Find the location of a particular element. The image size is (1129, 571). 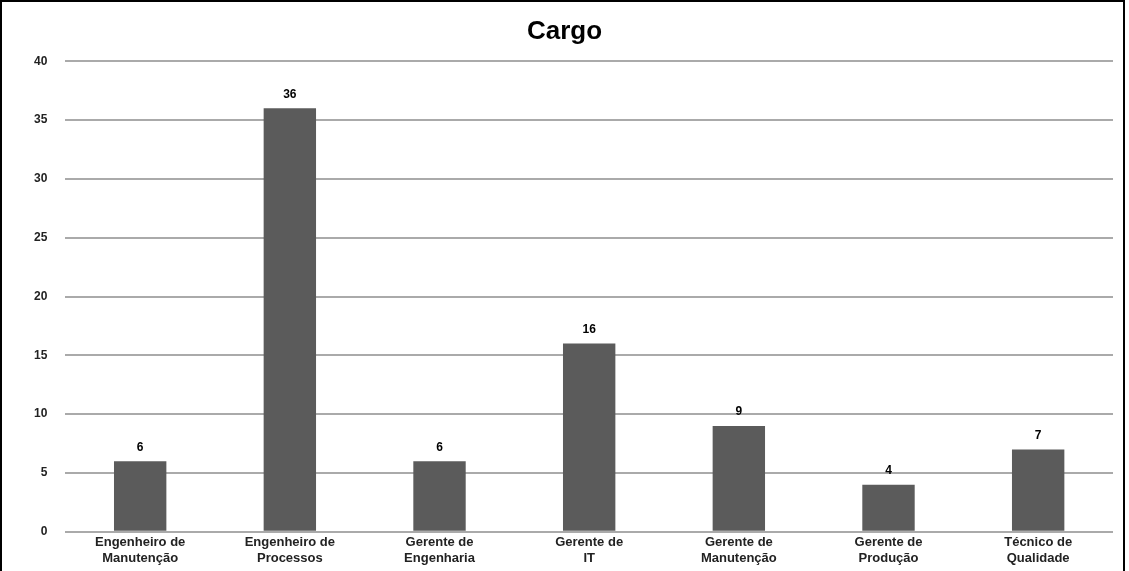

x-tick-label: Gerente de Engenharia is located at coordinates (440, 549).